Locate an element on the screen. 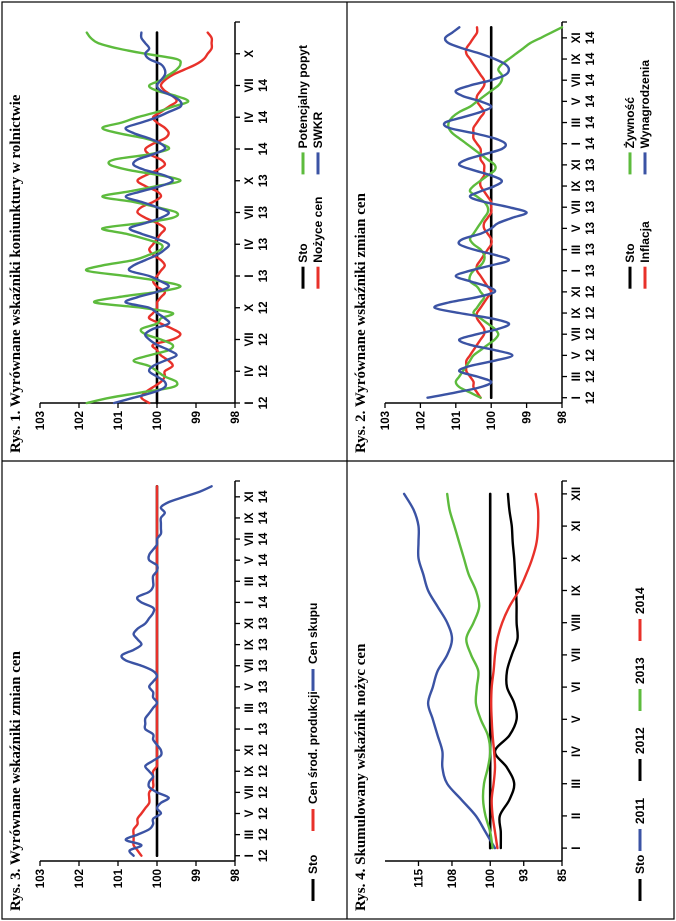 This screenshot has width=676, height=921. y-tick-label: 99 is located at coordinates (528, 417).